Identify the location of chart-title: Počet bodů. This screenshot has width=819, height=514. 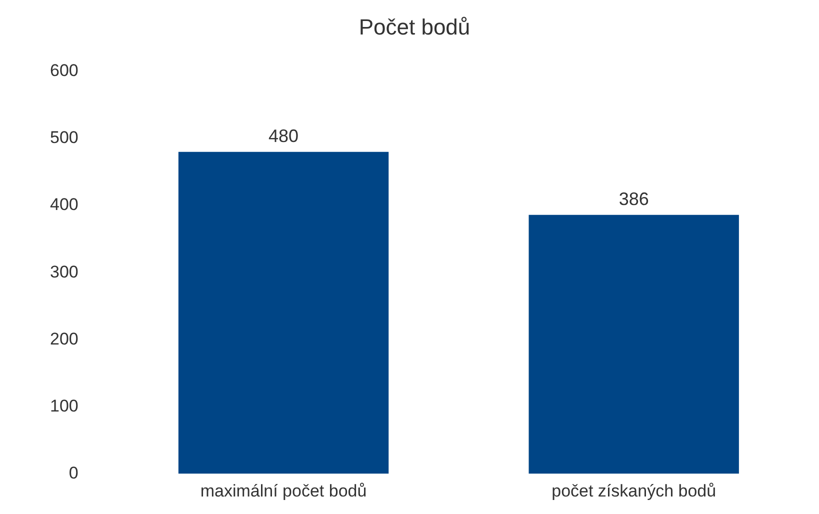
(414, 27).